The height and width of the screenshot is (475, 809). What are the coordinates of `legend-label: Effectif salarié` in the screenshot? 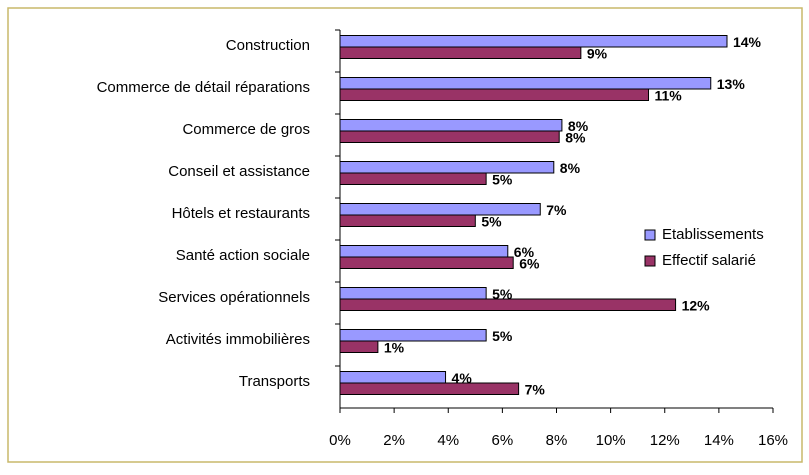 It's located at (709, 260).